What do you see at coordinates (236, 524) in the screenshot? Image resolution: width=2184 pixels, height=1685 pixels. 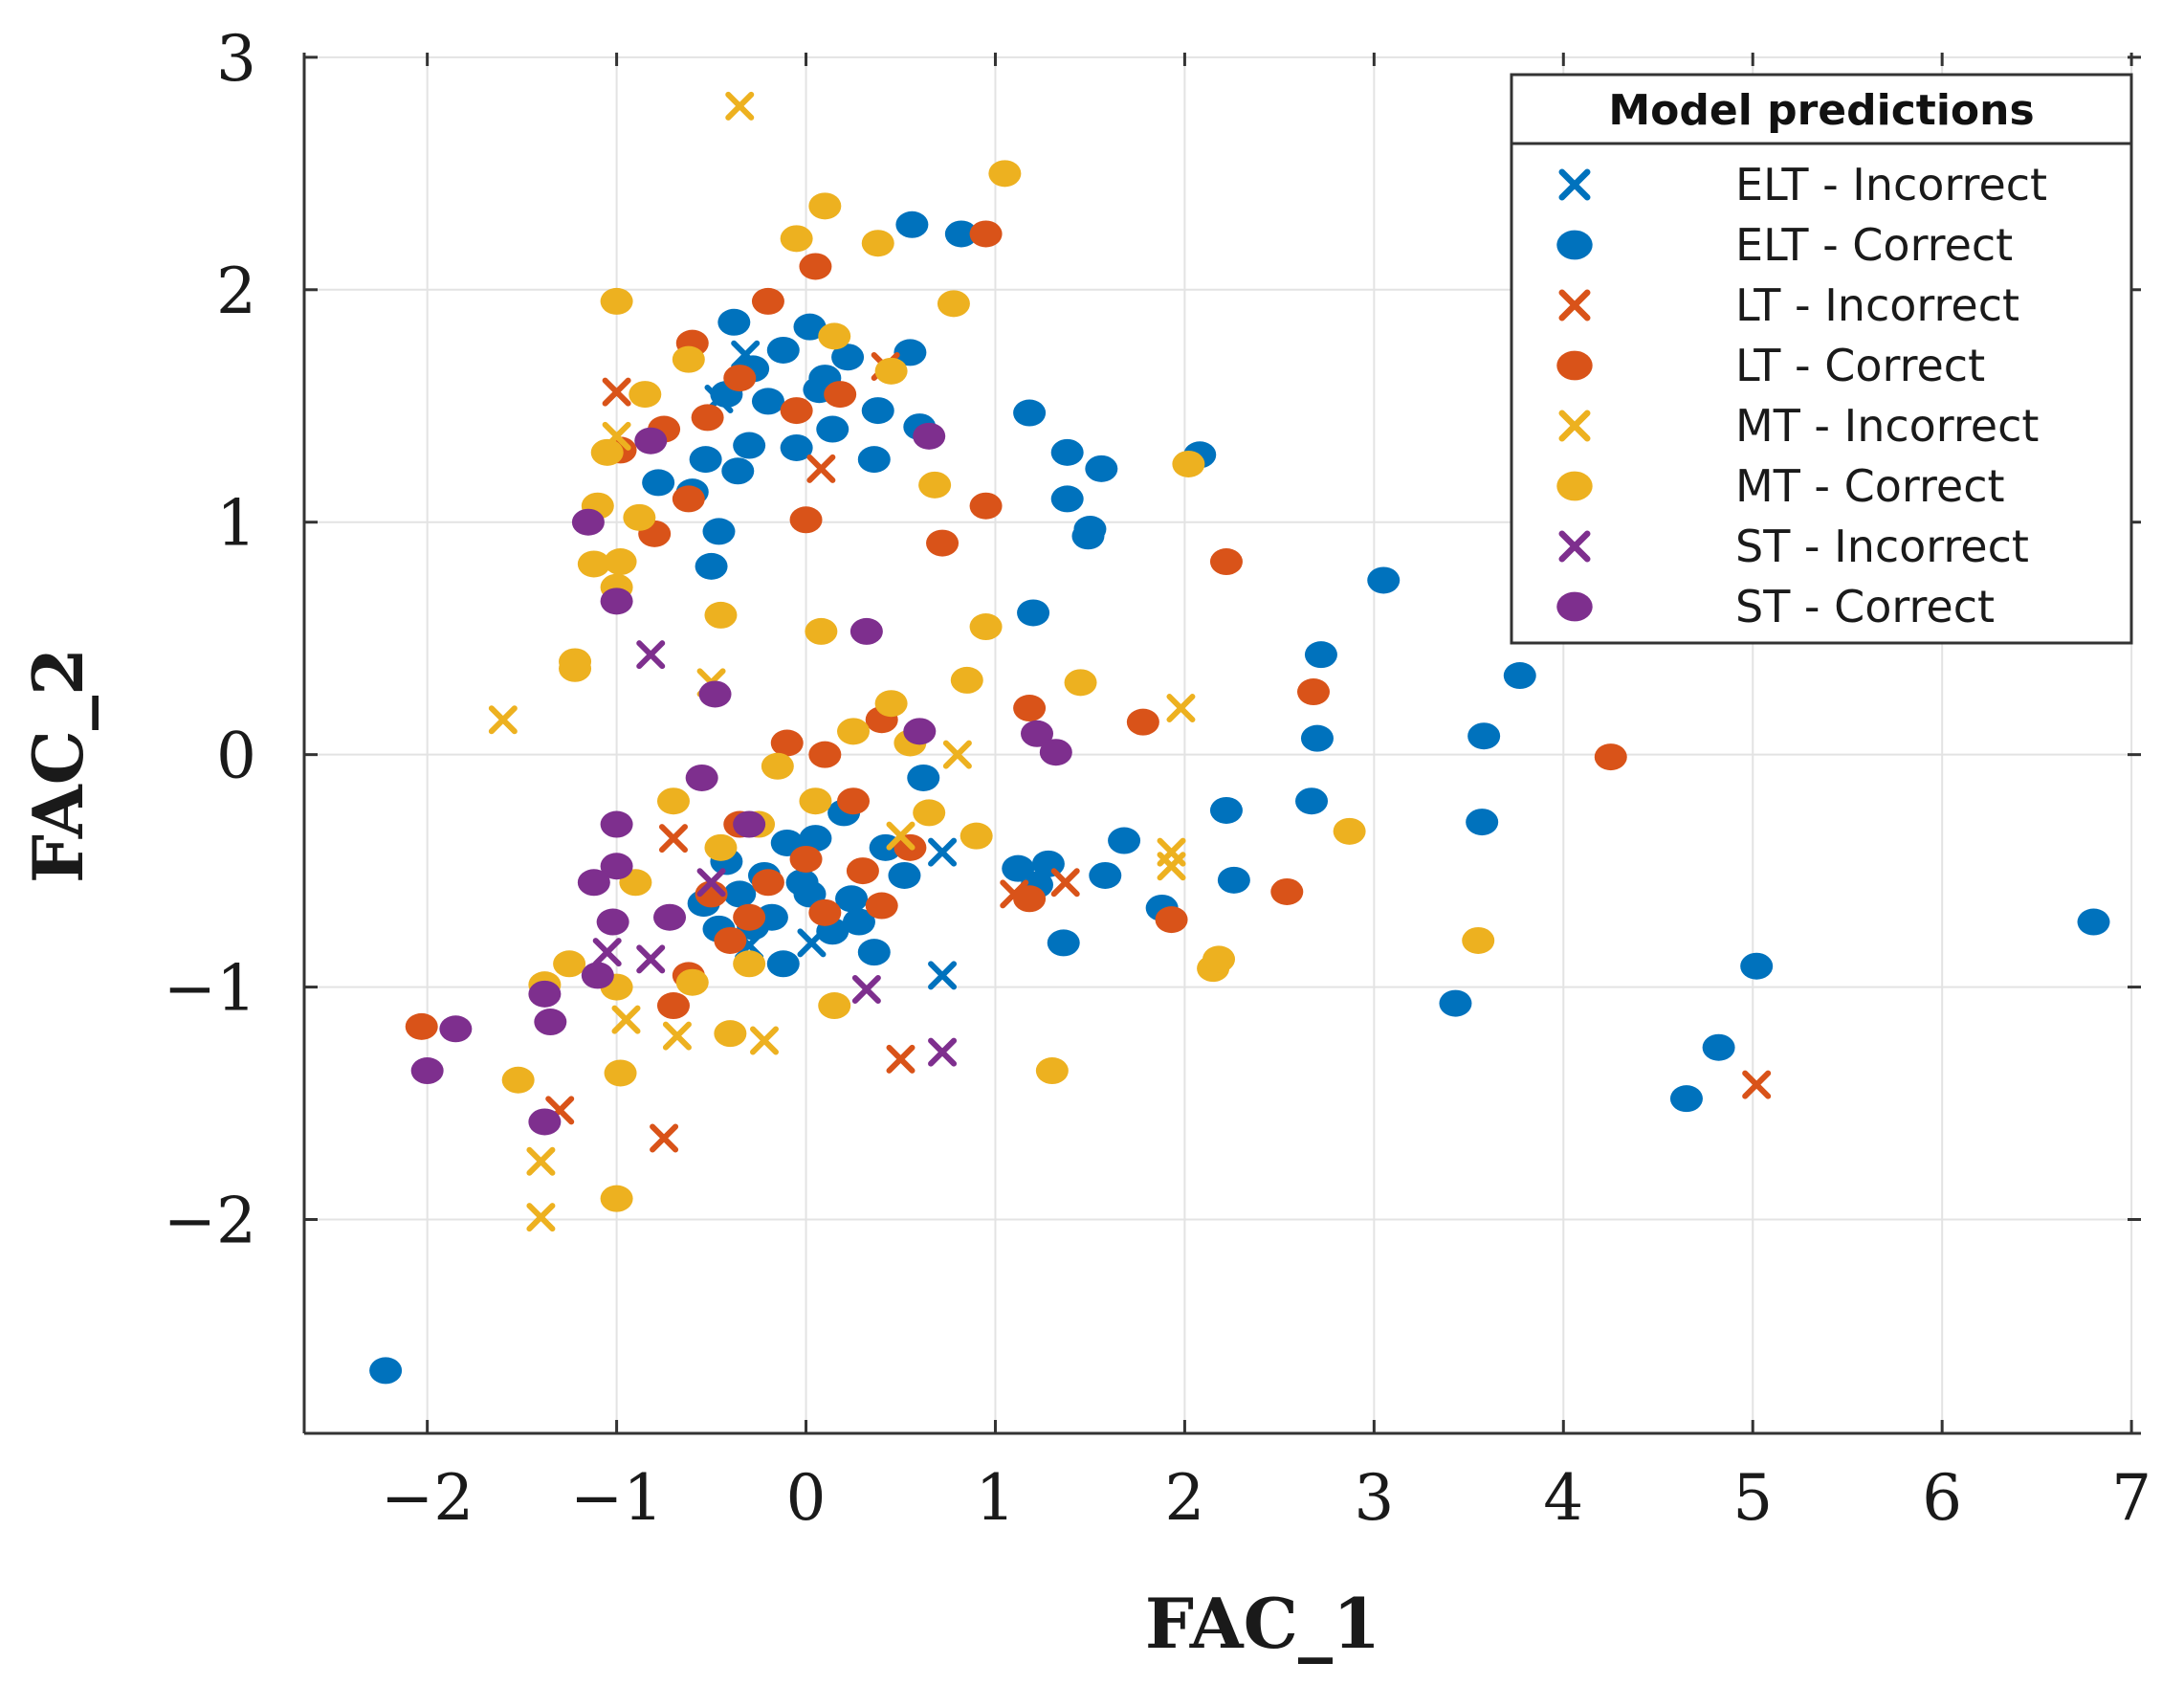 I see `y-tick-label: 1` at bounding box center [236, 524].